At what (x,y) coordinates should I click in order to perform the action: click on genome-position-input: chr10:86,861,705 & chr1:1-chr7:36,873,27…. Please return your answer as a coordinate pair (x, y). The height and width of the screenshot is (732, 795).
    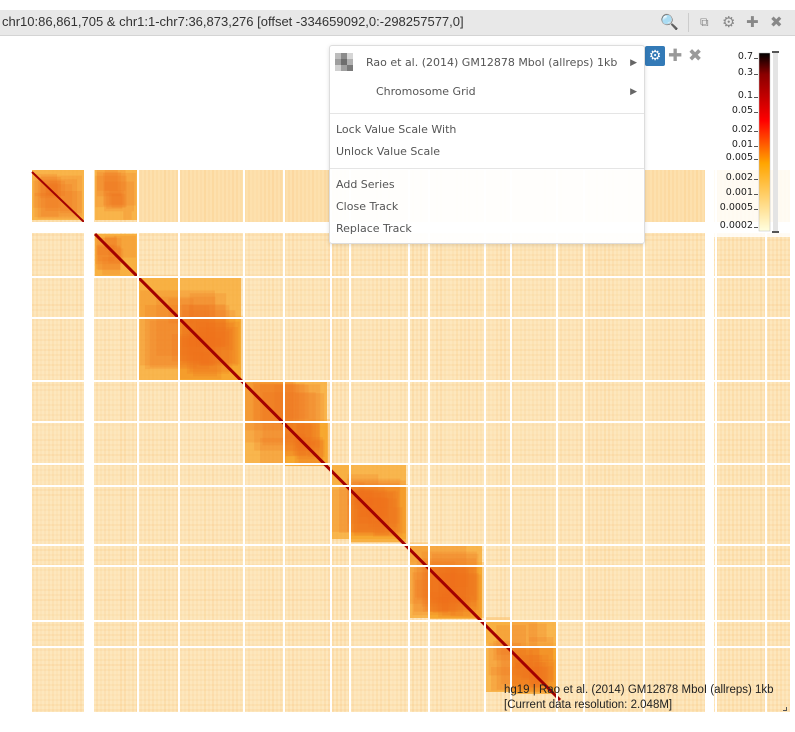
    Looking at the image, I should click on (233, 21).